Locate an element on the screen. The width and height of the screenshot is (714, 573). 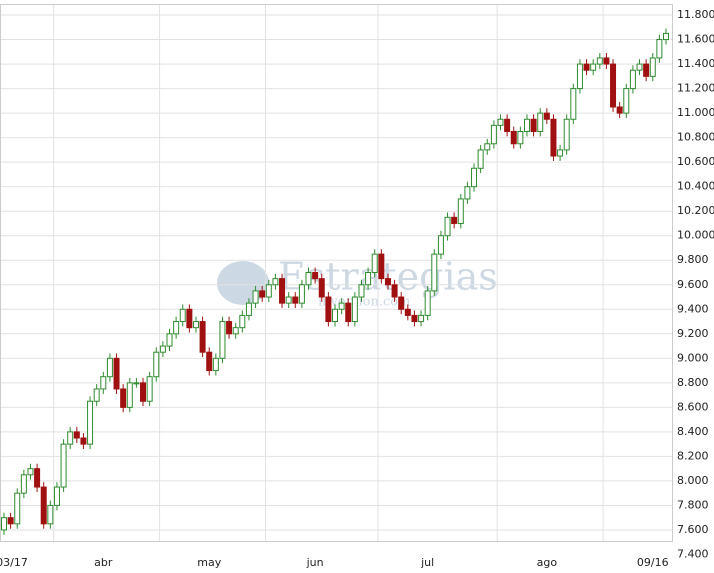
y-tick-label: 10.600 is located at coordinates (695, 161).